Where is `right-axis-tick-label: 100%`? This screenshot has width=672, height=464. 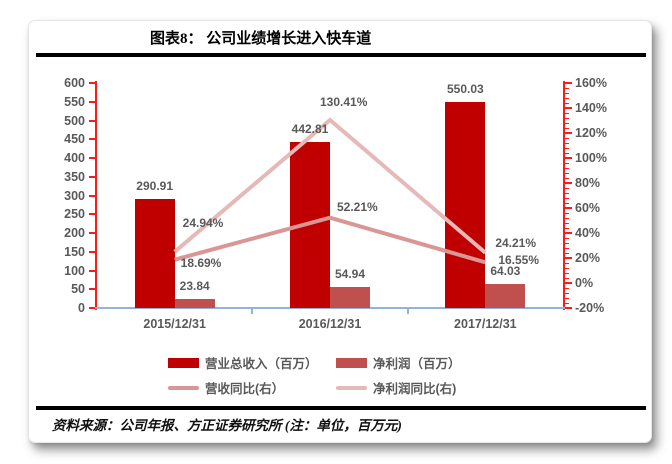 right-axis-tick-label: 100% is located at coordinates (591, 158).